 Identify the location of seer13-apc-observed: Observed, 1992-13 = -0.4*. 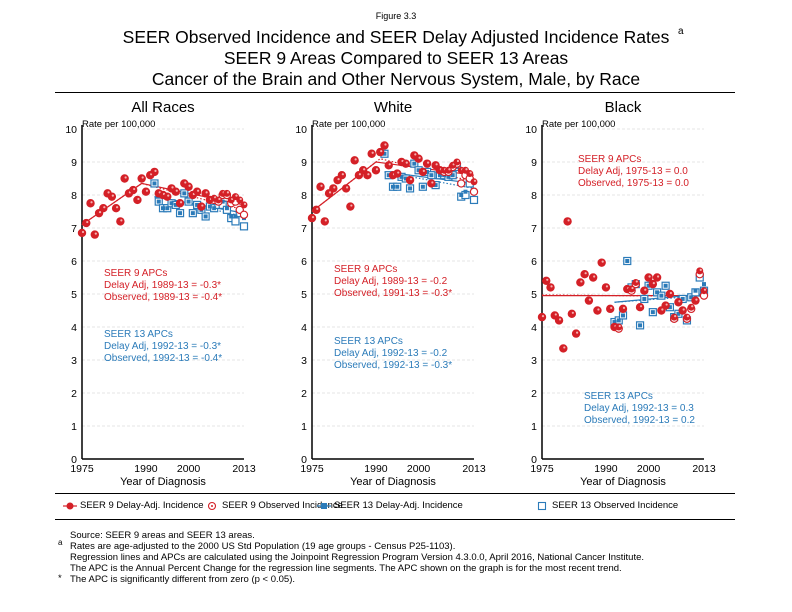
(163, 358).